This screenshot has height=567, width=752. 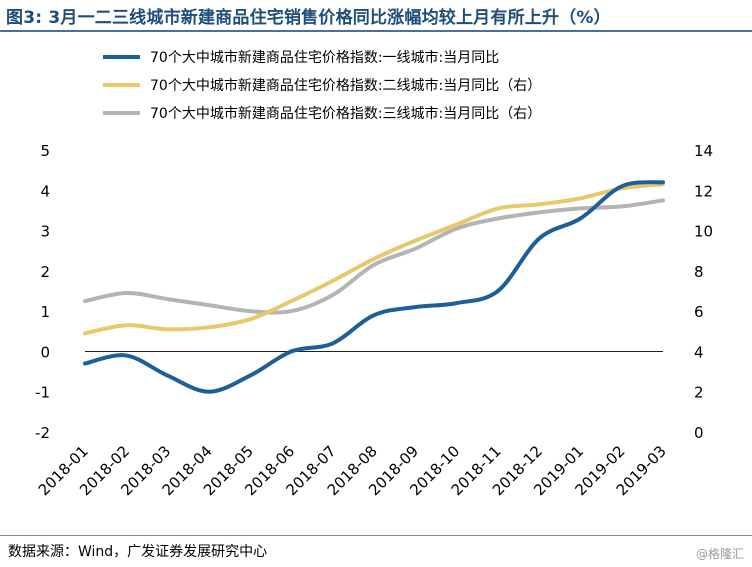 I want to click on source-divider, so click(x=376, y=535).